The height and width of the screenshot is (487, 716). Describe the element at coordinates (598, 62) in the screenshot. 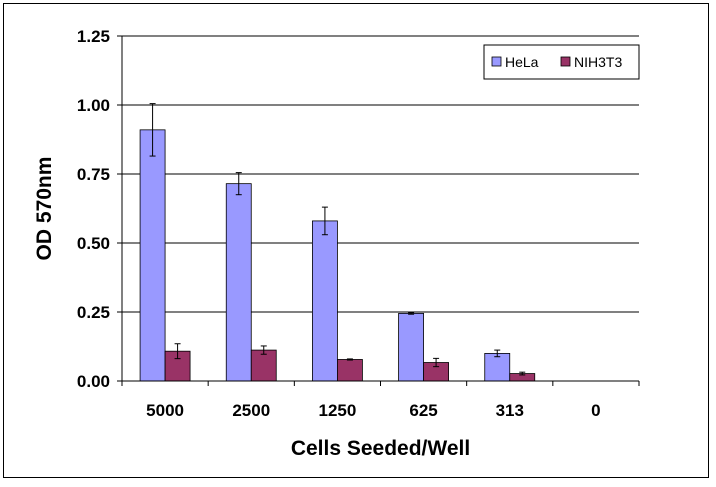

I see `legend-label-nih3t3: NIH3T3` at that location.